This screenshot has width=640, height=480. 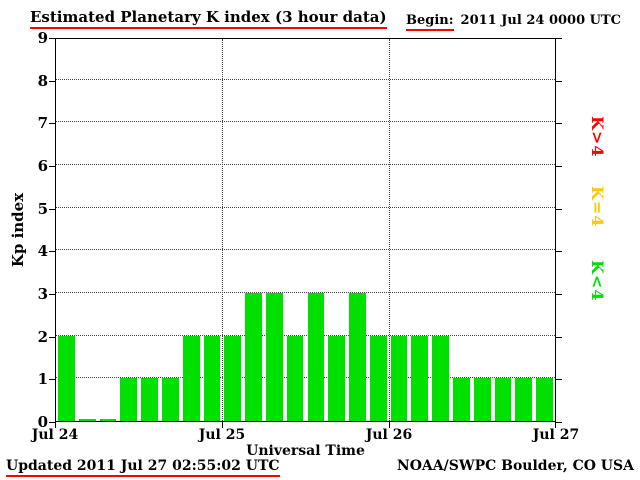 I want to click on begin-label: Begin:, so click(x=430, y=22).